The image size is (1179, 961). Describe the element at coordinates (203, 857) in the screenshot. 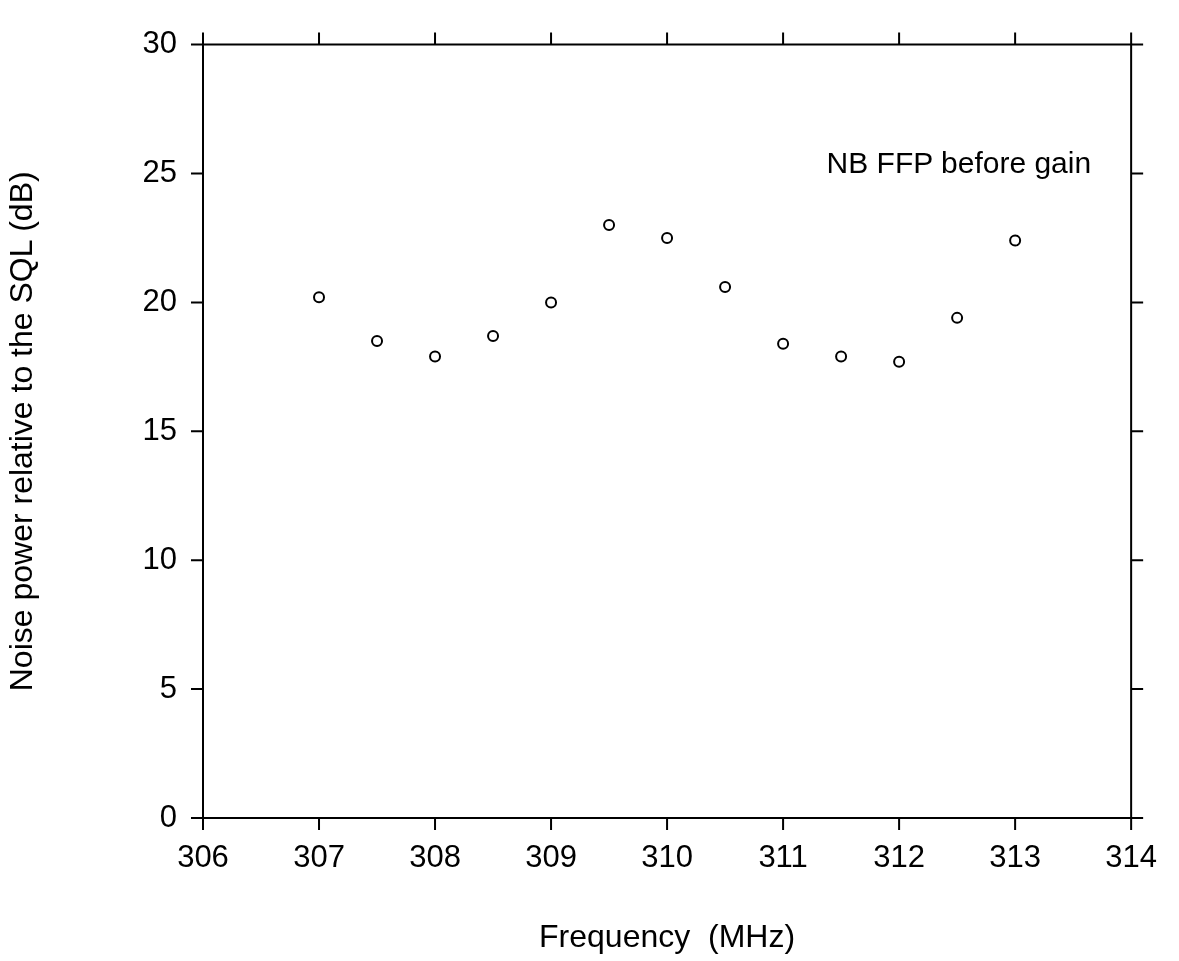

I see `x-tick-label: 306` at that location.